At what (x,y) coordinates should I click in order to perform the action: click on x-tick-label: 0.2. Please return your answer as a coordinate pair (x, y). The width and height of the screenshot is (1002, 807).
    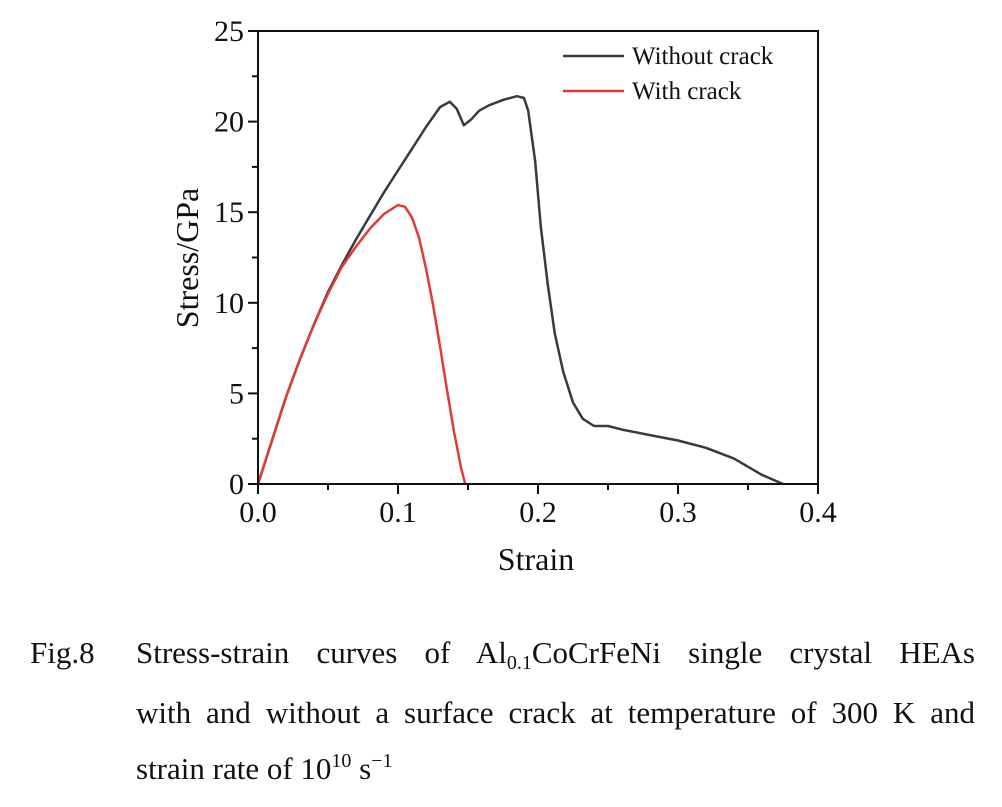
    Looking at the image, I should click on (538, 512).